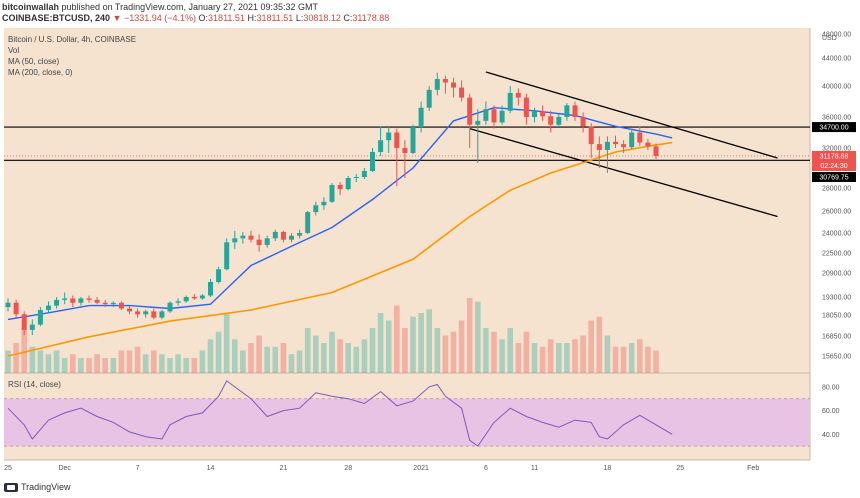 The height and width of the screenshot is (498, 860). I want to click on legend-ma200: MA (200, close, 0), so click(40, 72).